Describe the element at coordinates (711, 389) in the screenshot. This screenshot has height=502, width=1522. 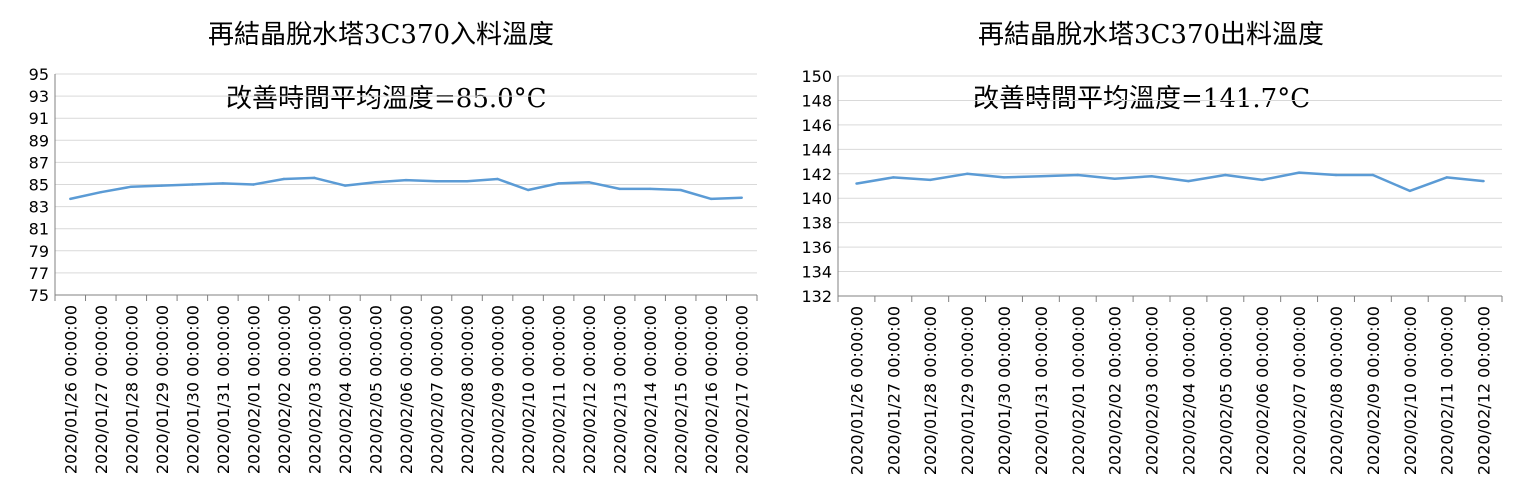
I see `x-tick-label: 2020/02/16 00:00:00` at that location.